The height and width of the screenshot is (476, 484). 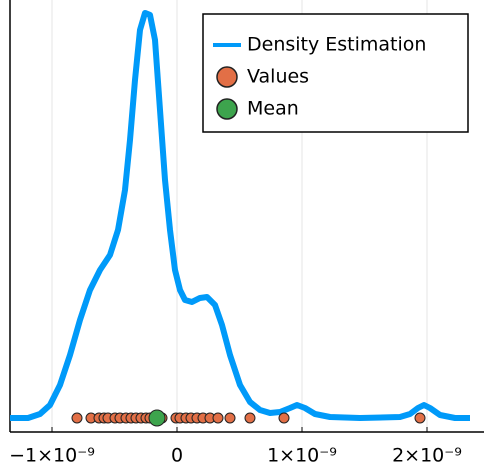 What do you see at coordinates (427, 456) in the screenshot?
I see `x-tick-label: 2×10⁻⁹` at bounding box center [427, 456].